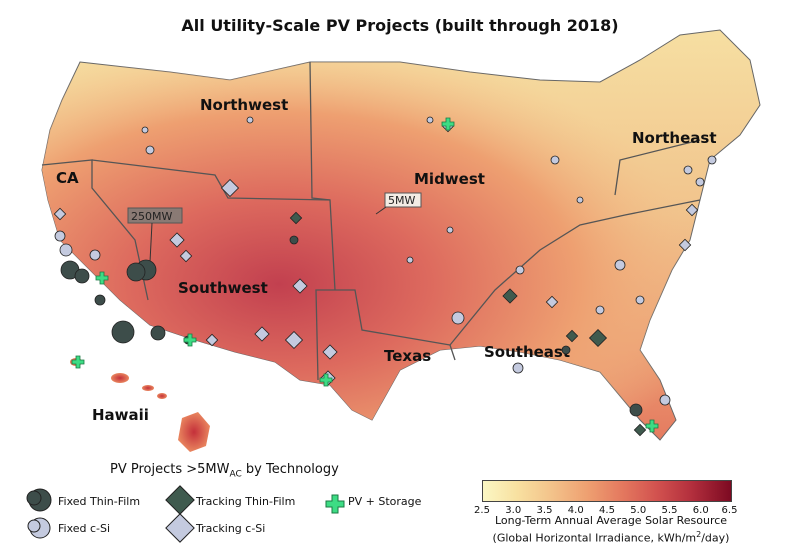 Image resolution: width=800 pixels, height=560 pixels. I want to click on legend-label-pv-storage: PV + Storage, so click(385, 501).